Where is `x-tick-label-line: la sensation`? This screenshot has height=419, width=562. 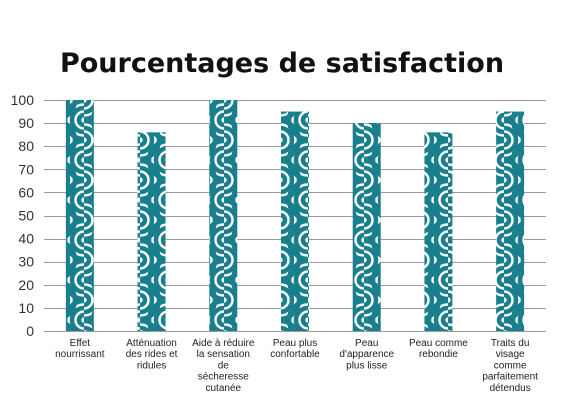
x-tick-label-line: la sensation is located at coordinates (223, 354).